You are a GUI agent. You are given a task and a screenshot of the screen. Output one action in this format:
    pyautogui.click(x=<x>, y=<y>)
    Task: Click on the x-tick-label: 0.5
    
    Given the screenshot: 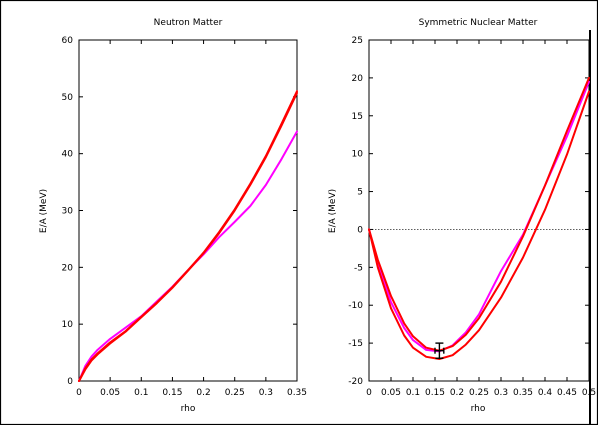 What is the action you would take?
    pyautogui.click(x=589, y=393)
    